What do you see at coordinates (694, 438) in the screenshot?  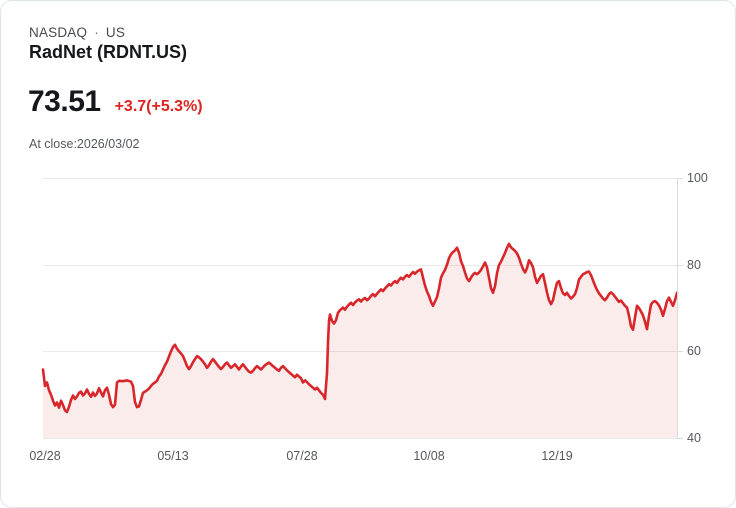 I see `y-axis-label: 40` at bounding box center [694, 438].